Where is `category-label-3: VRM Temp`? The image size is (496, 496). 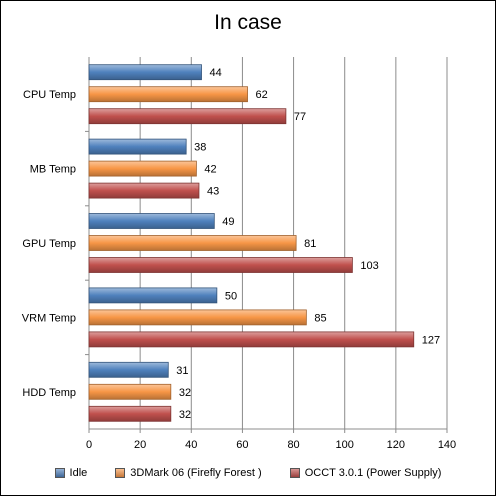
category-label-3: VRM Temp is located at coordinates (49, 318).